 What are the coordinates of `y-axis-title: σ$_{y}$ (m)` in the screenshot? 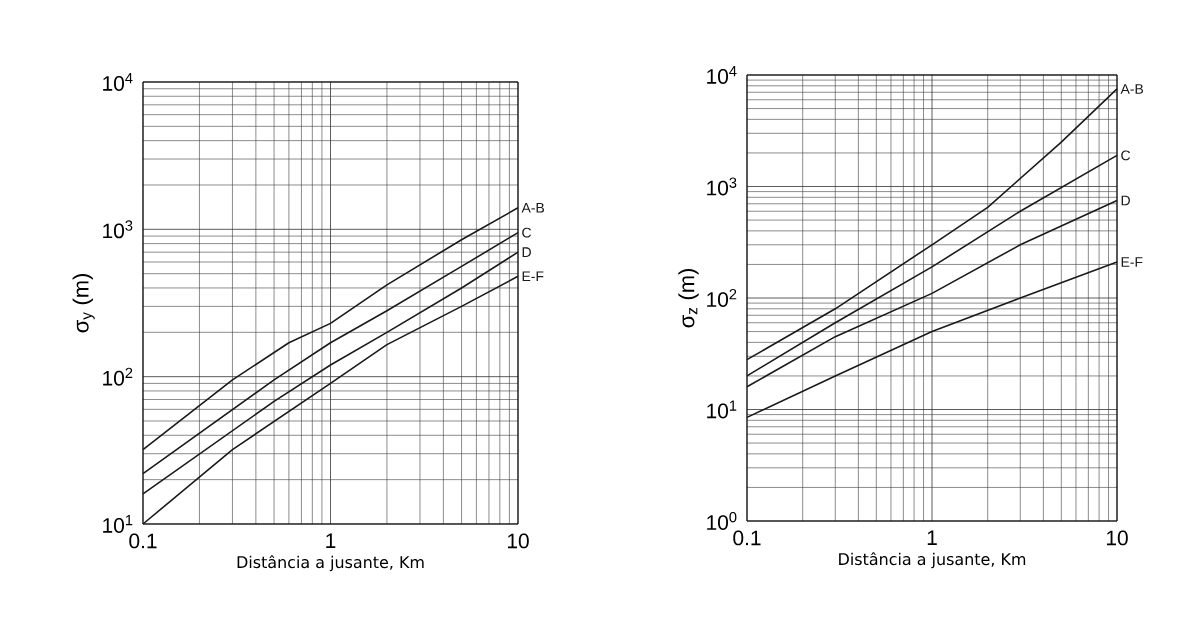 It's located at (83, 303).